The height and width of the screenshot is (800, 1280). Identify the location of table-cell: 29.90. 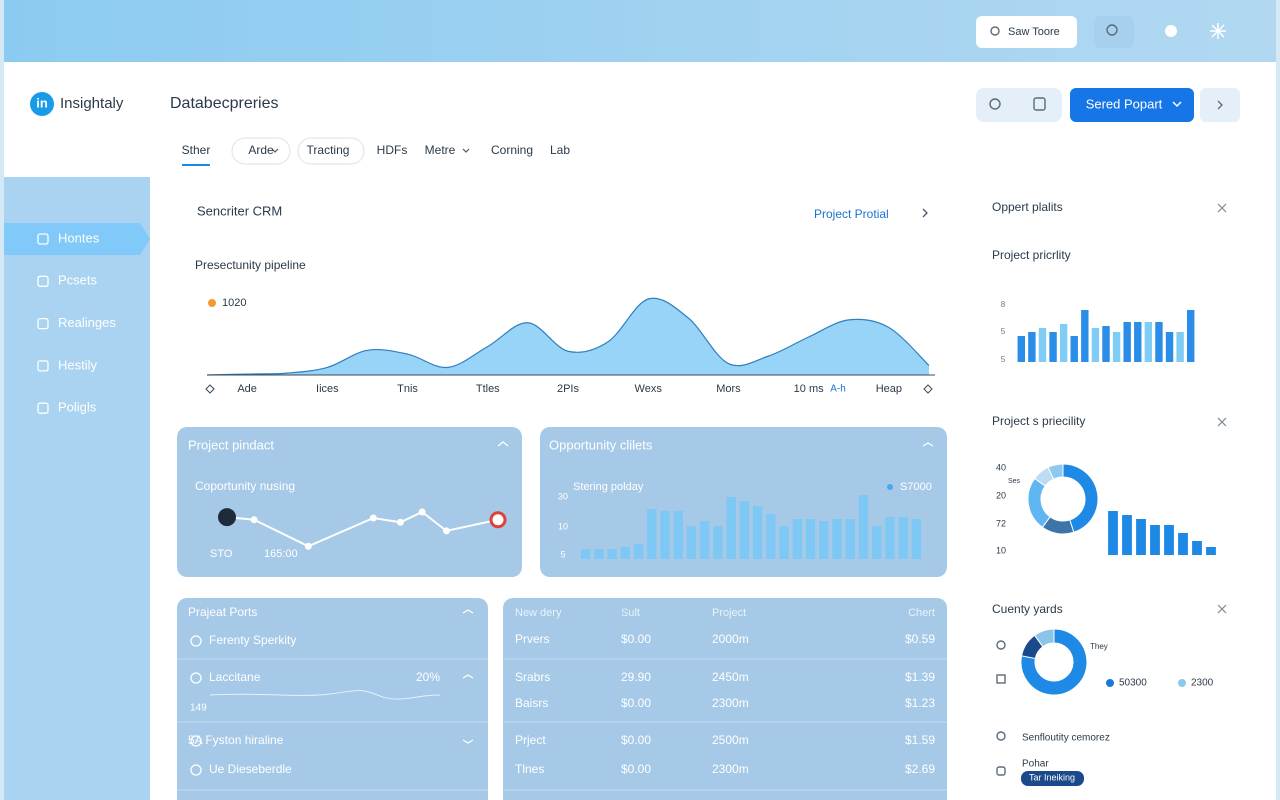
(636, 677).